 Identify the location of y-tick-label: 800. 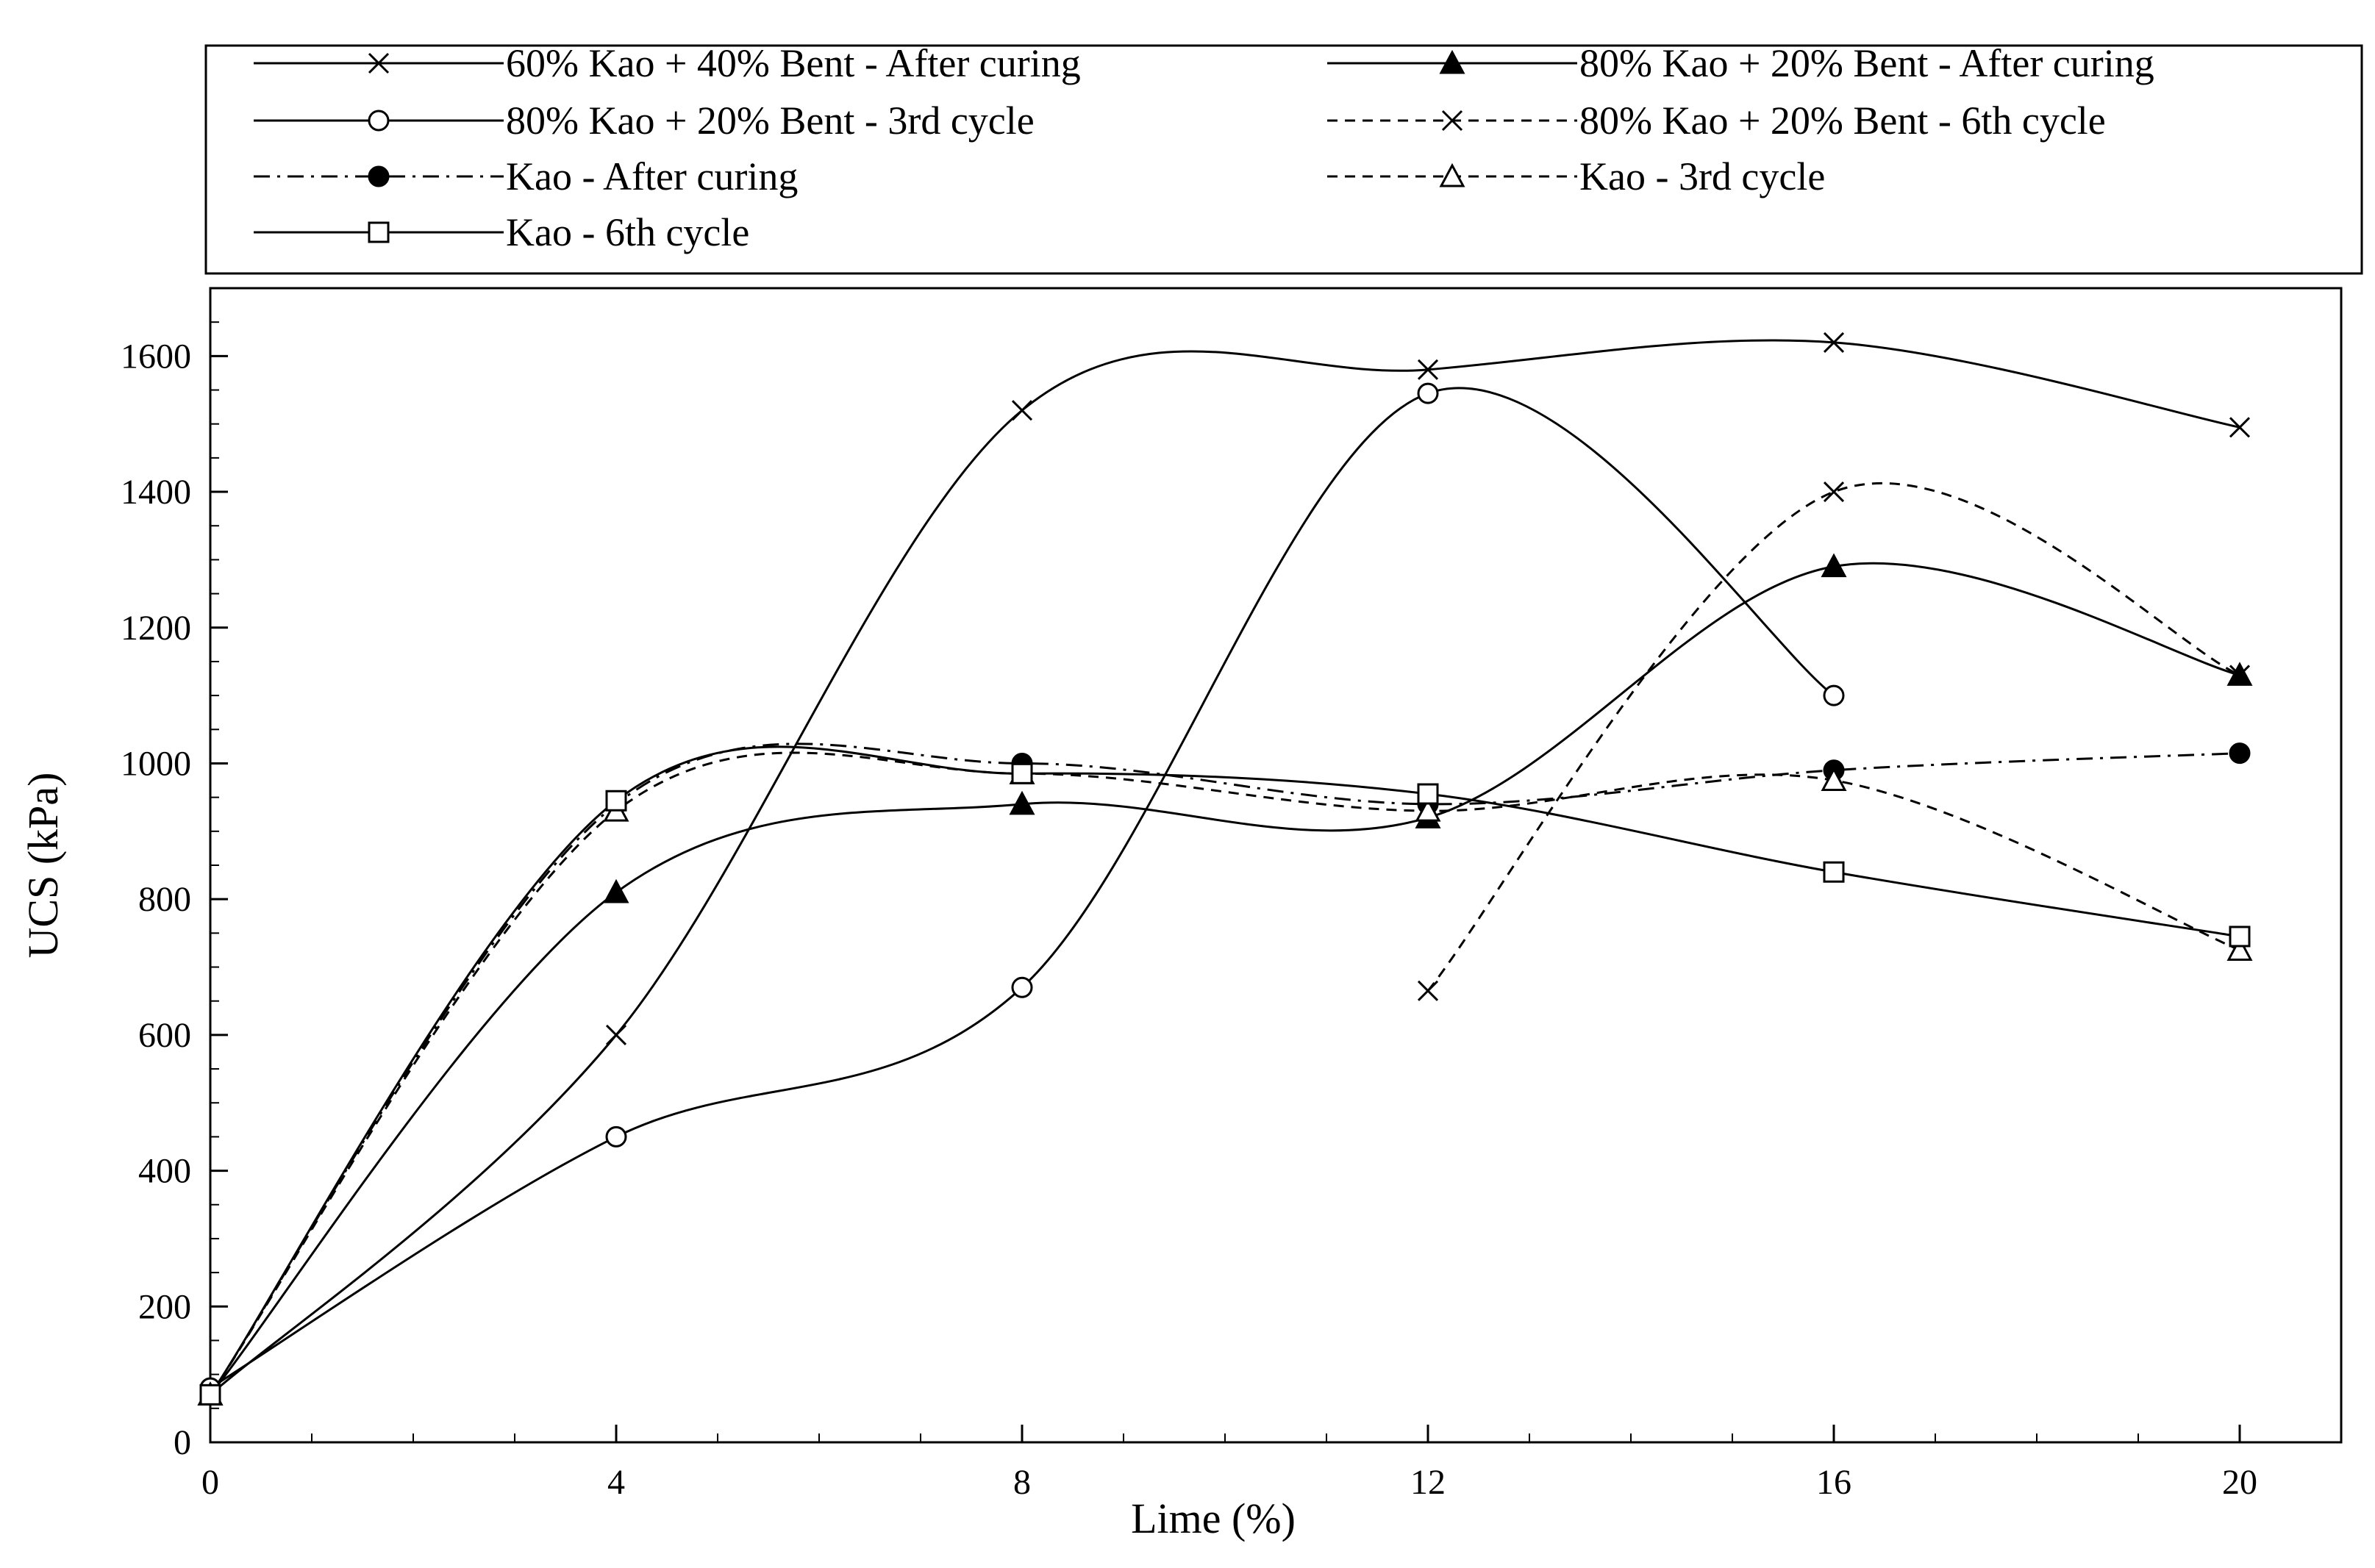
(165, 899).